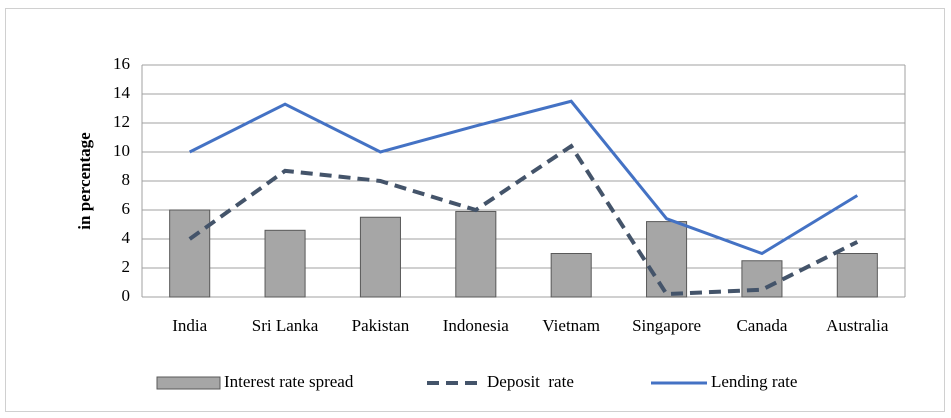 The width and height of the screenshot is (951, 418). Describe the element at coordinates (754, 381) in the screenshot. I see `legend-label: Lending rate` at that location.